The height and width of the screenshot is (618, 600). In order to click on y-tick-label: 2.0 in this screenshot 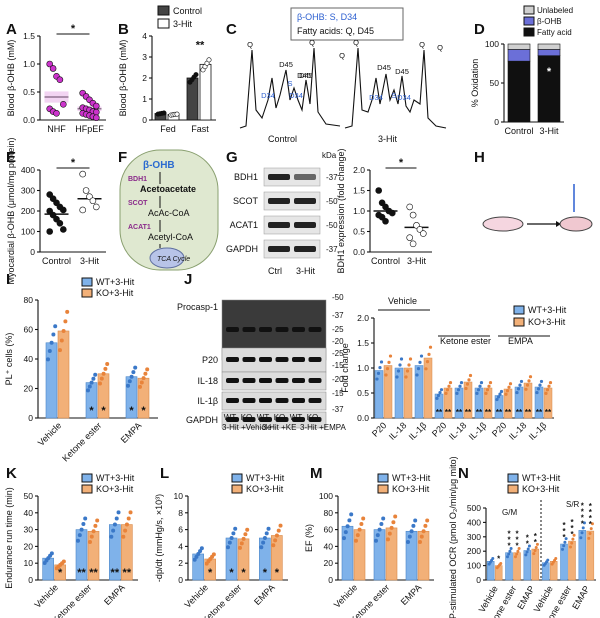, I will do `click(363, 318)`.